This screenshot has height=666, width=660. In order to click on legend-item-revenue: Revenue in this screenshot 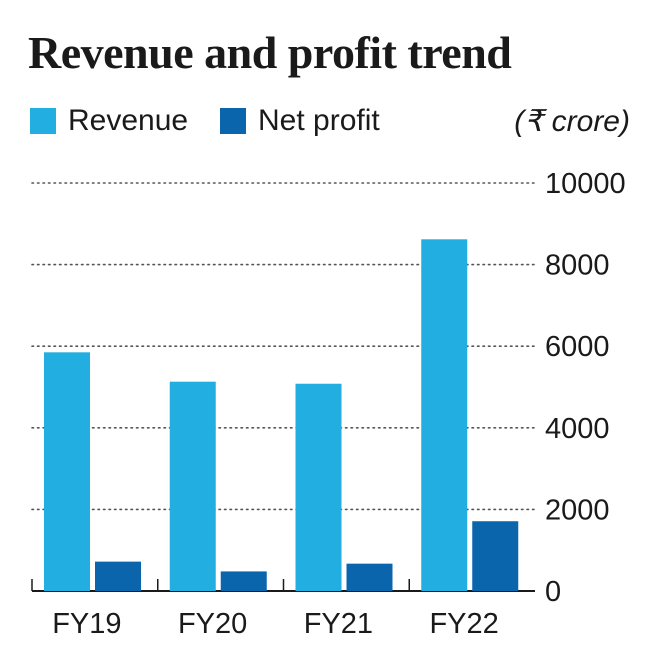, I will do `click(109, 121)`.